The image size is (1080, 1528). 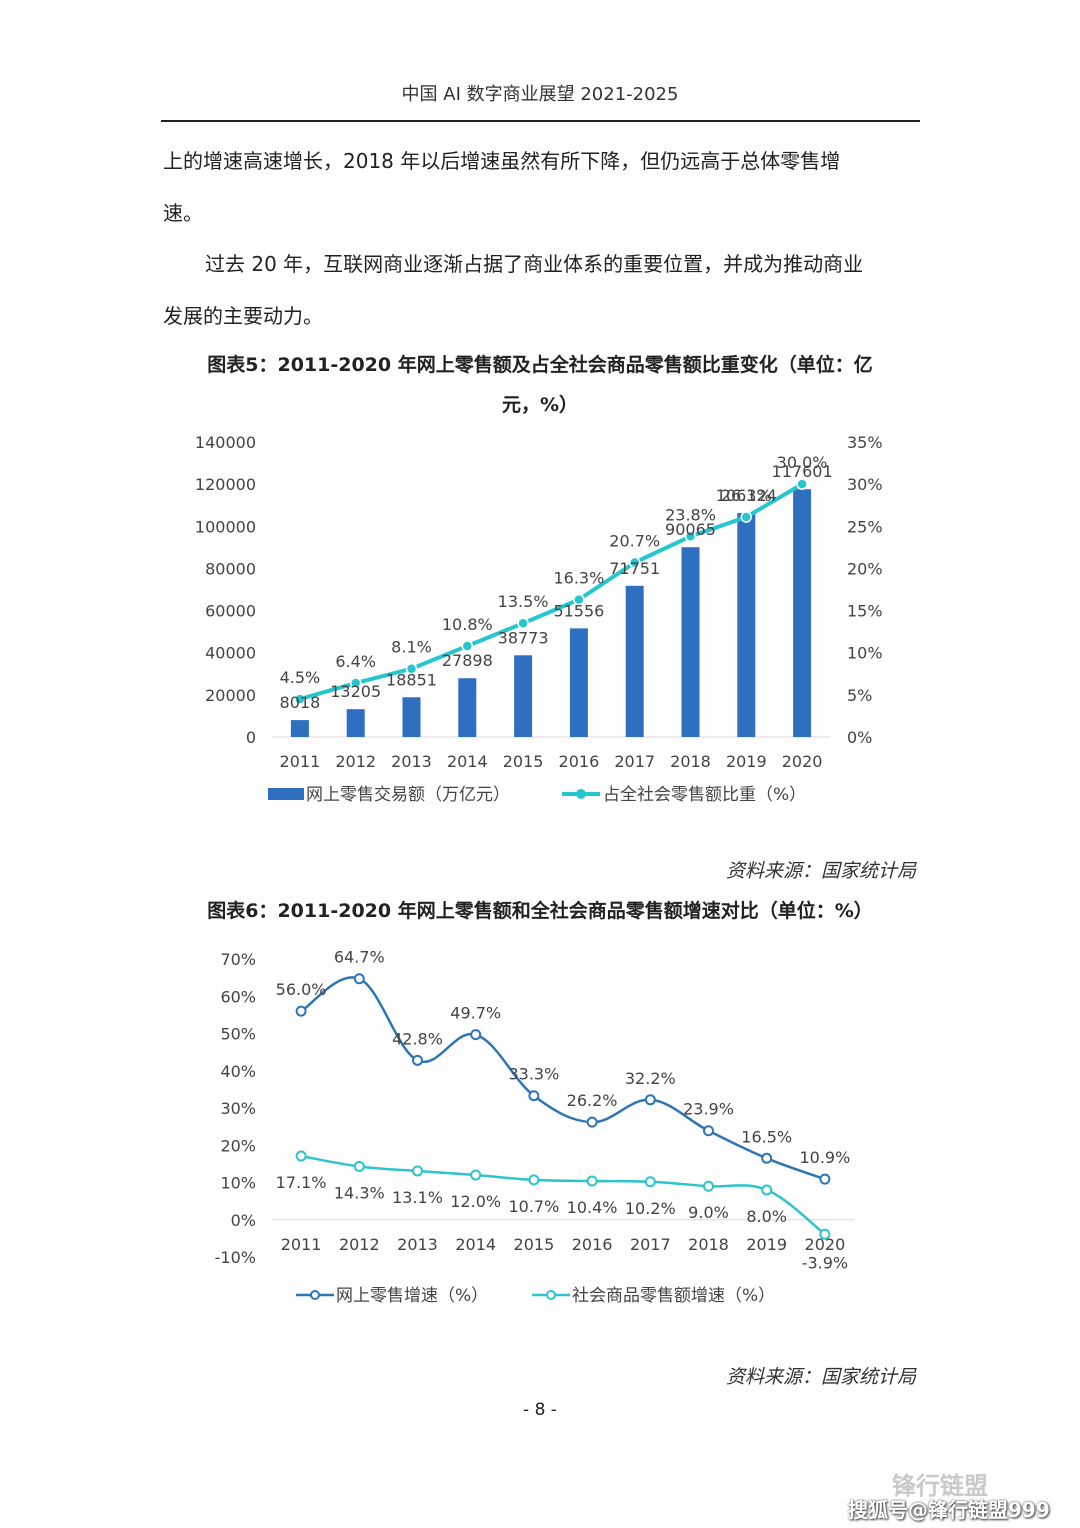 I want to click on online-growth-data-label: 32.2%, so click(x=650, y=1078).